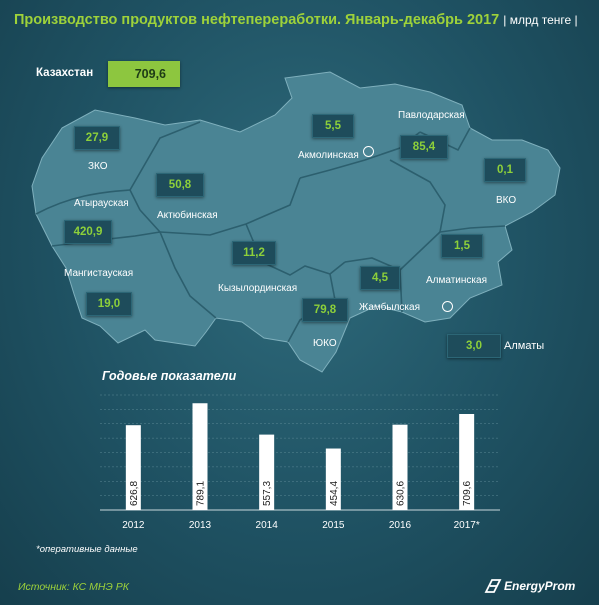 The width and height of the screenshot is (599, 605). What do you see at coordinates (456, 280) in the screenshot?
I see `almaty-obl-label: Алматинская` at bounding box center [456, 280].